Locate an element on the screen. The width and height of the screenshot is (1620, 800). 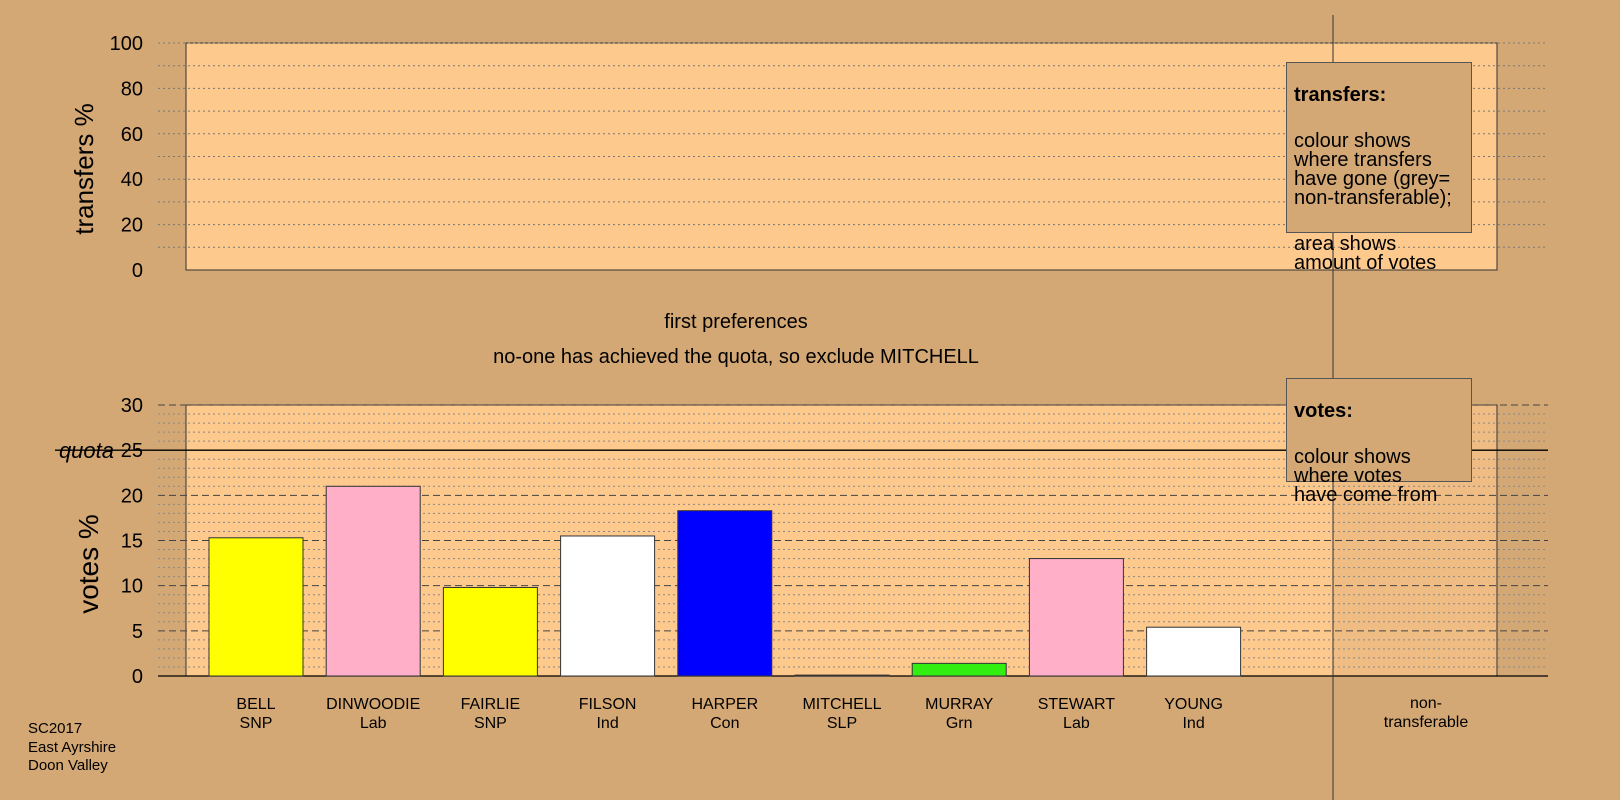
votes-tick-label: 5 is located at coordinates (137, 632).